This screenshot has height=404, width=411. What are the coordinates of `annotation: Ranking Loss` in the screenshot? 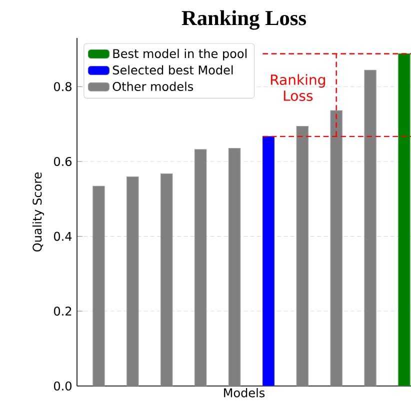 It's located at (297, 87).